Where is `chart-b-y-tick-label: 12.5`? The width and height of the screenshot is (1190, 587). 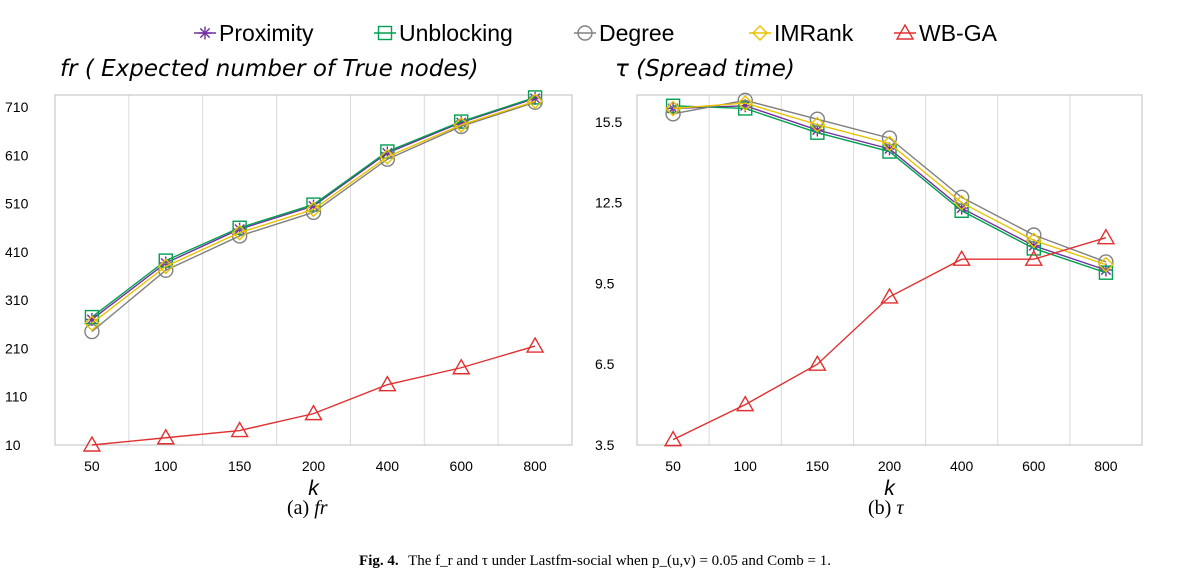 chart-b-y-tick-label: 12.5 is located at coordinates (608, 203).